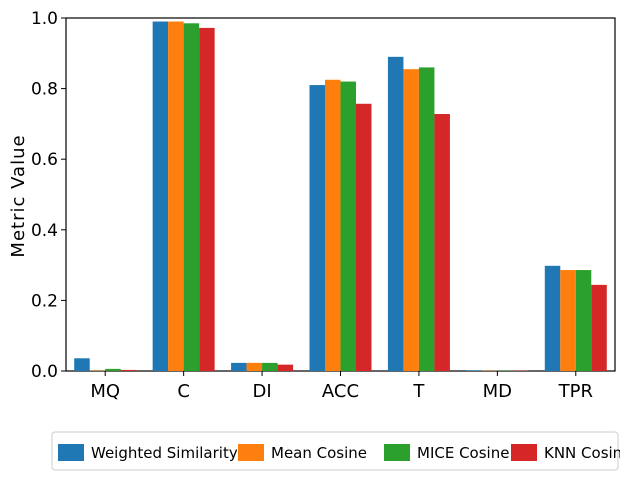  I want to click on y-tick-label: 0.0, so click(44, 372).